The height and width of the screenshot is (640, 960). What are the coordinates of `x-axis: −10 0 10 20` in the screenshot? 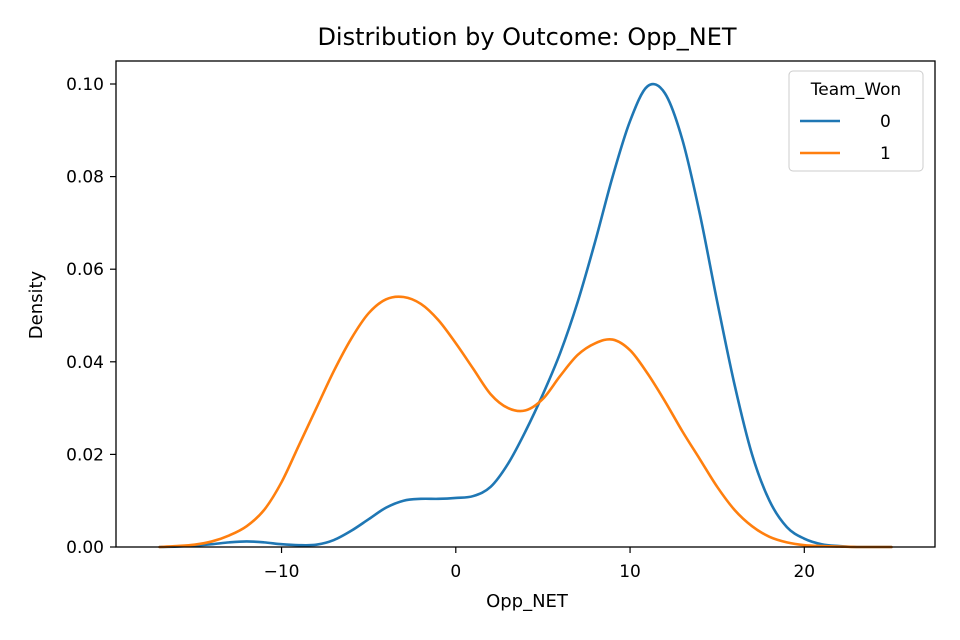 It's located at (539, 564).